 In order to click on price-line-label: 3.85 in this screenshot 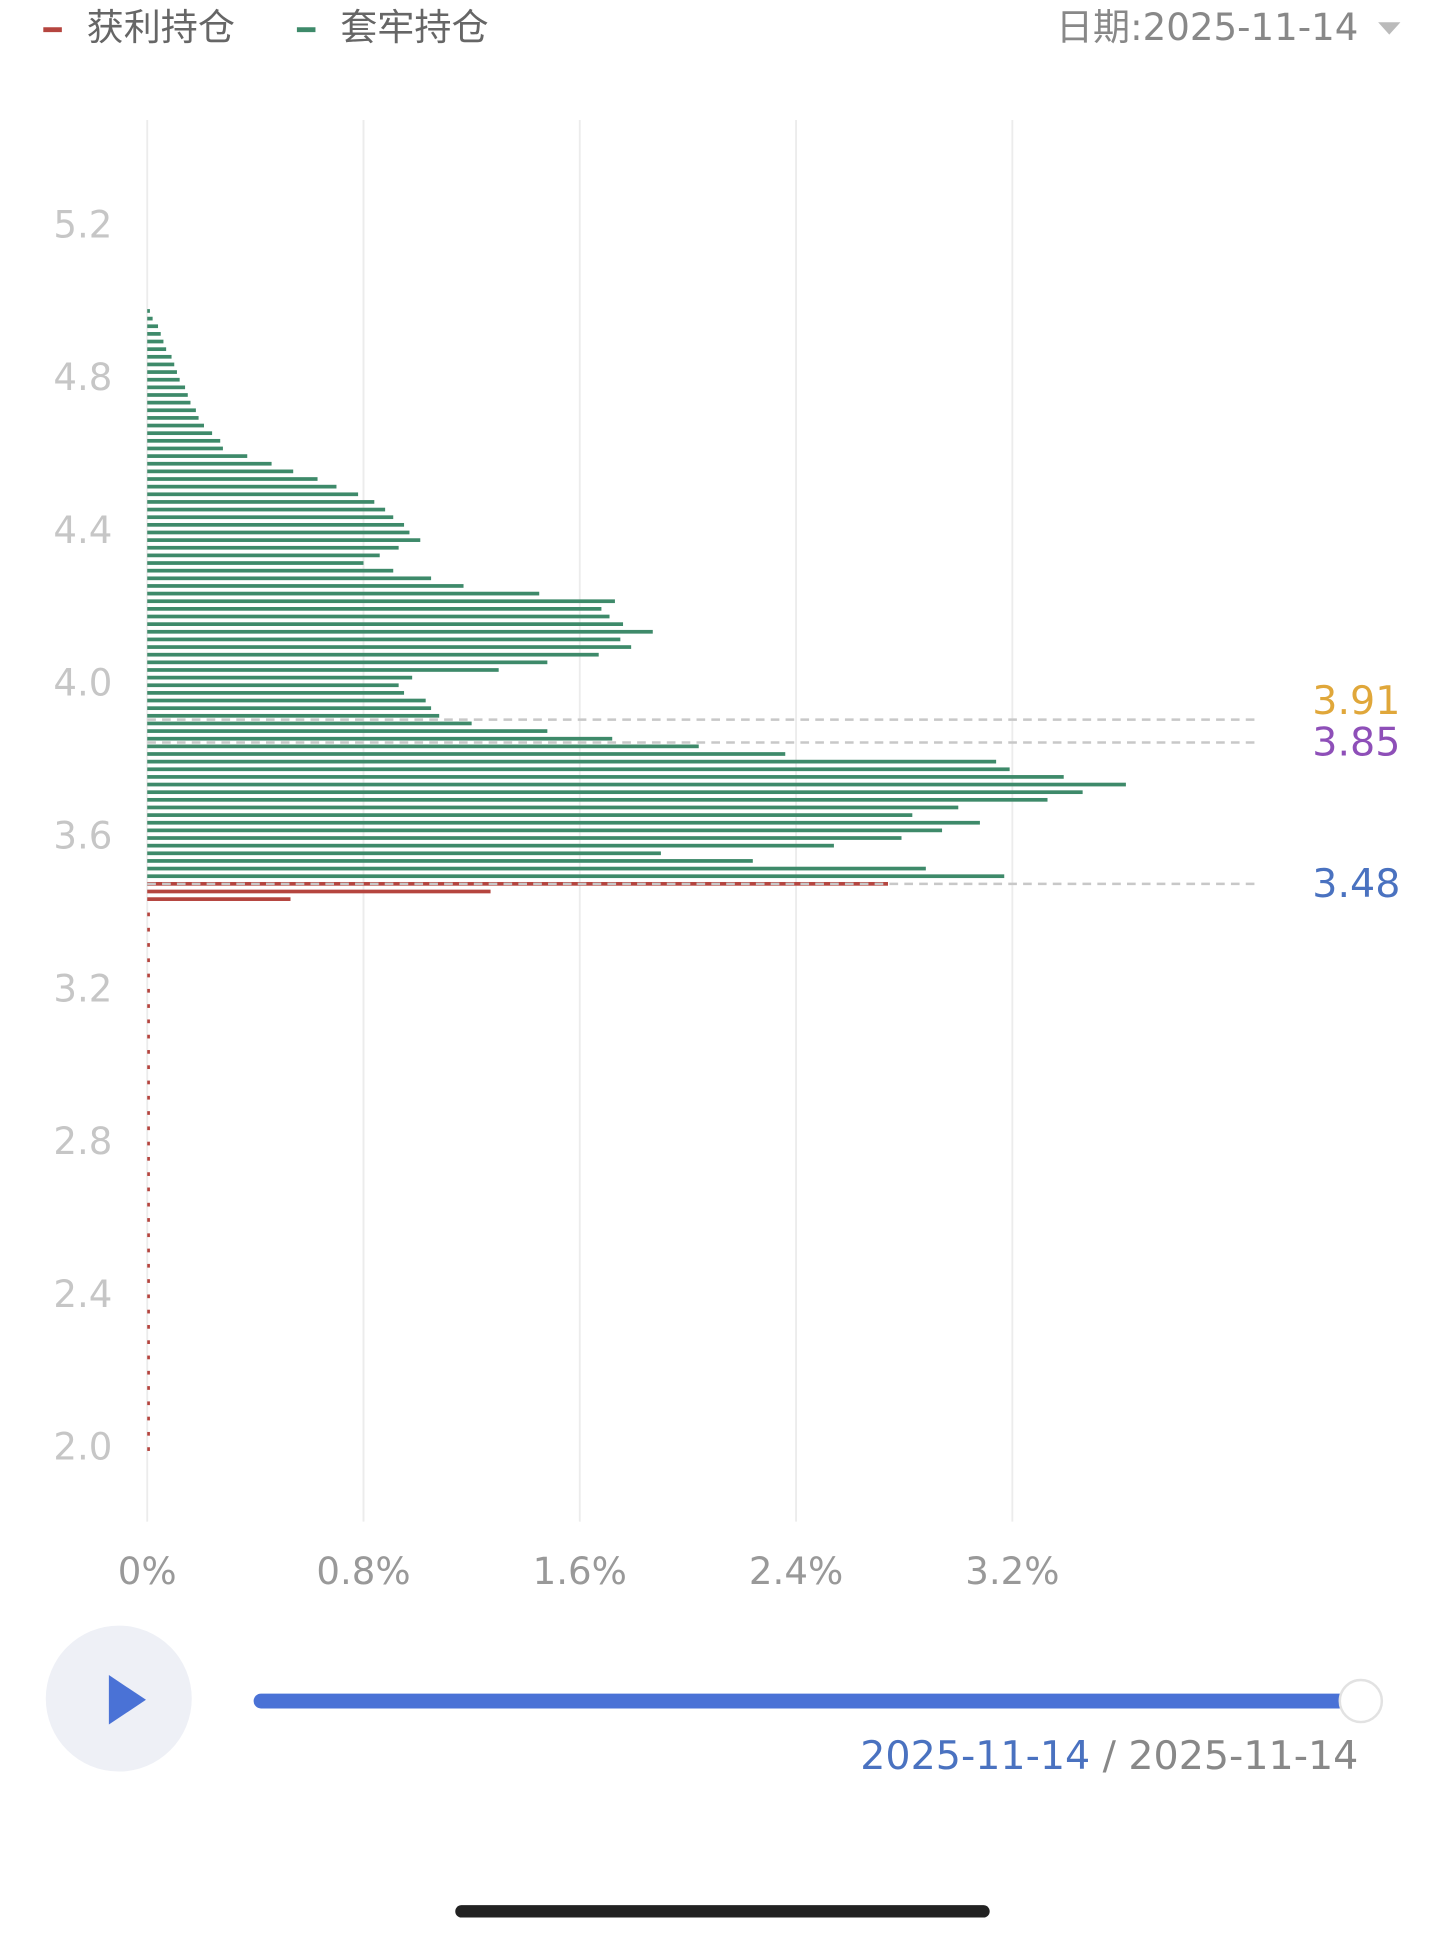, I will do `click(1356, 743)`.